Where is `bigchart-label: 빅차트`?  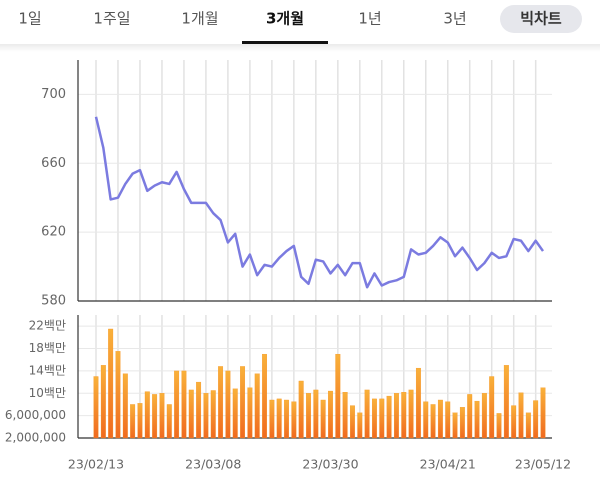
bigchart-label: 빅차트 is located at coordinates (541, 19).